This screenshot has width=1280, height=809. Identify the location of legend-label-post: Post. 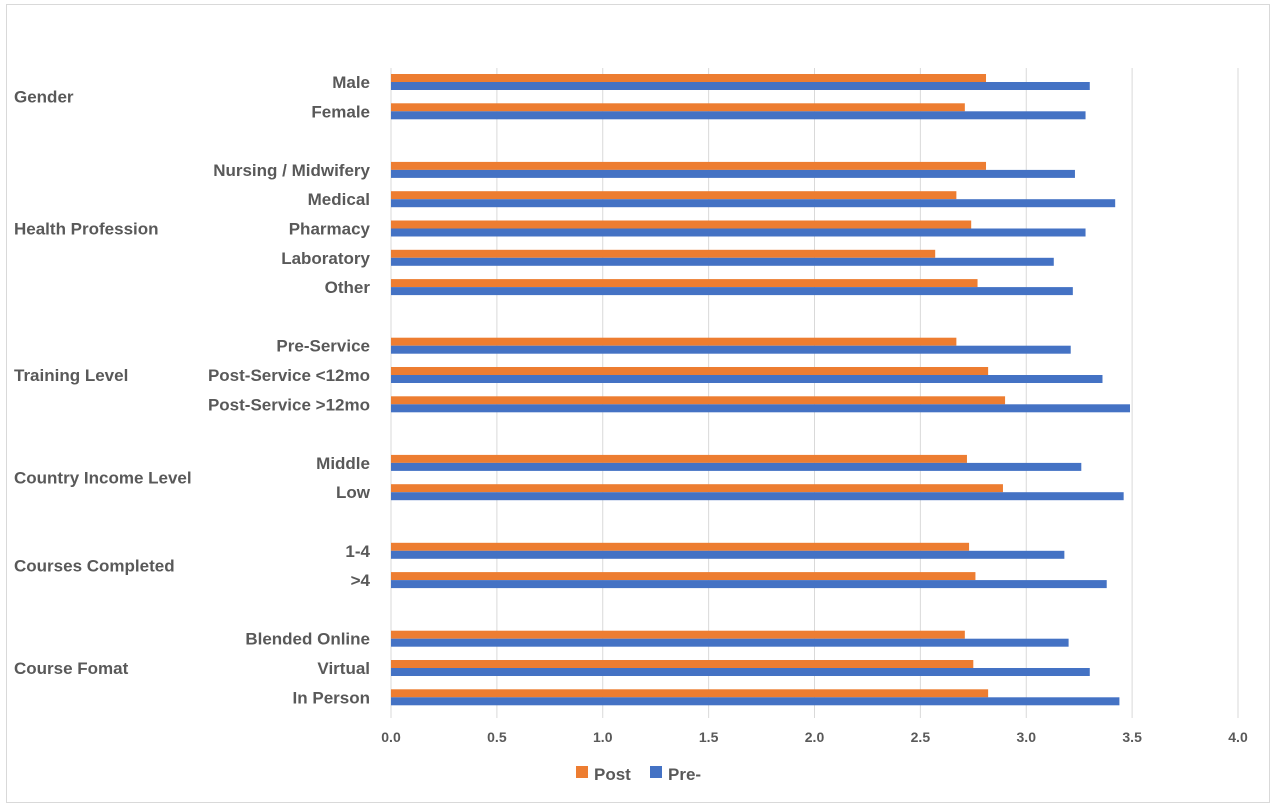
(612, 774).